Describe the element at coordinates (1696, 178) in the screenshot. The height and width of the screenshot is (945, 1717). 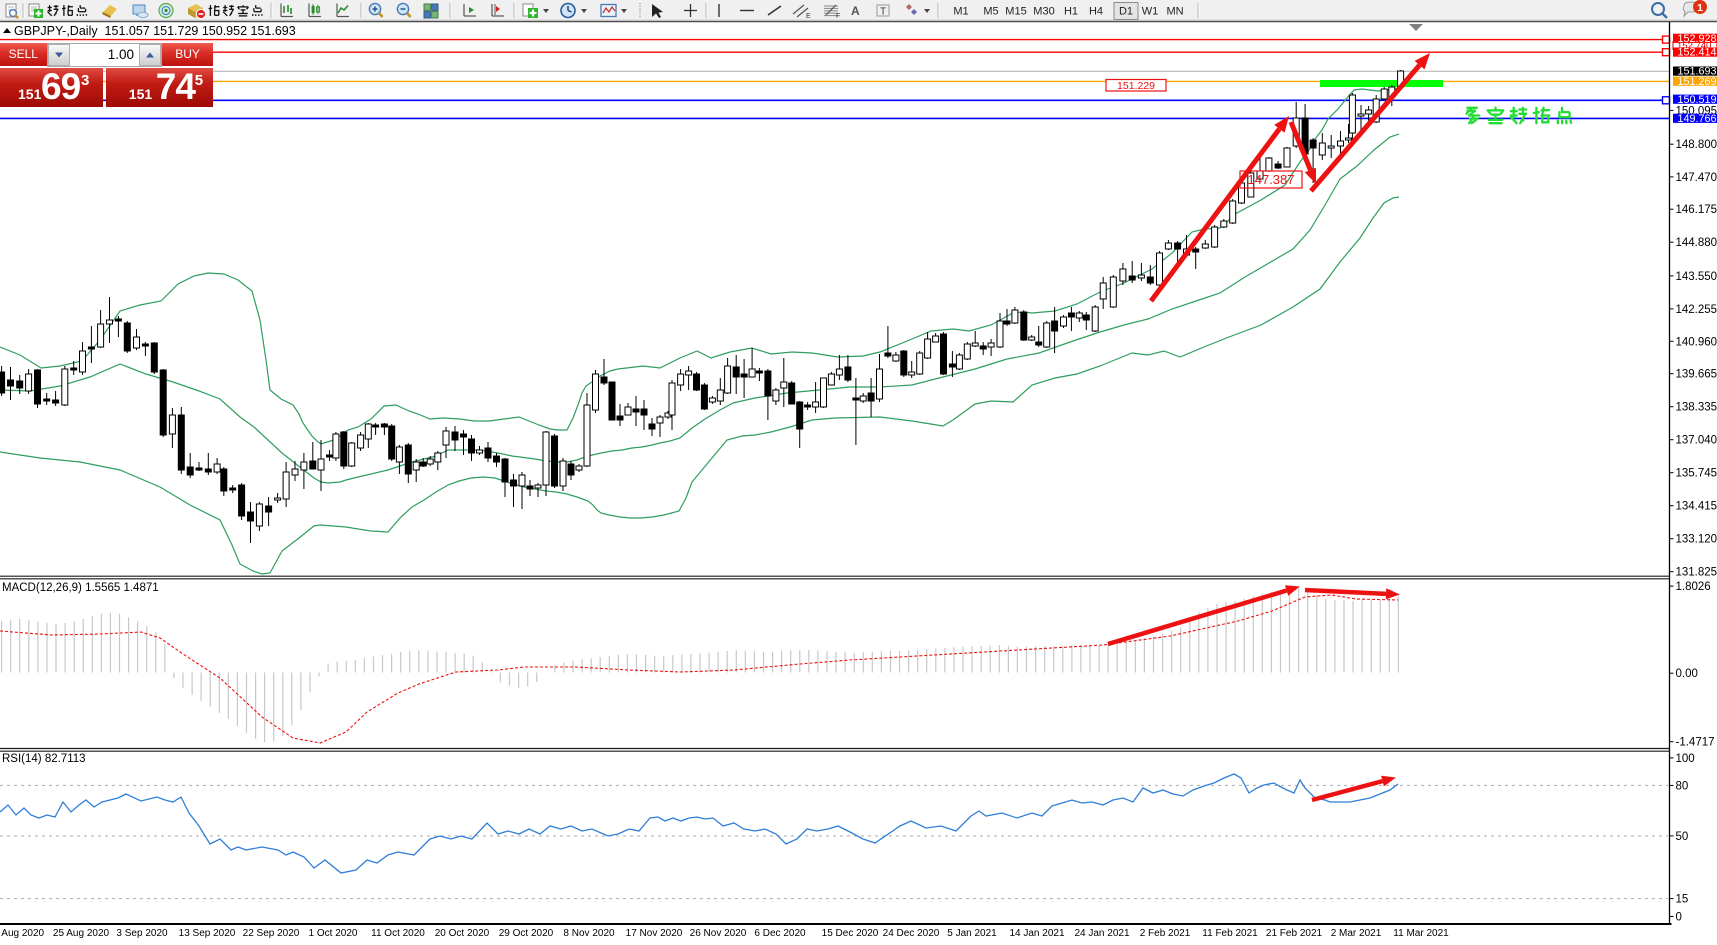
I see `svg-text: 147.470` at that location.